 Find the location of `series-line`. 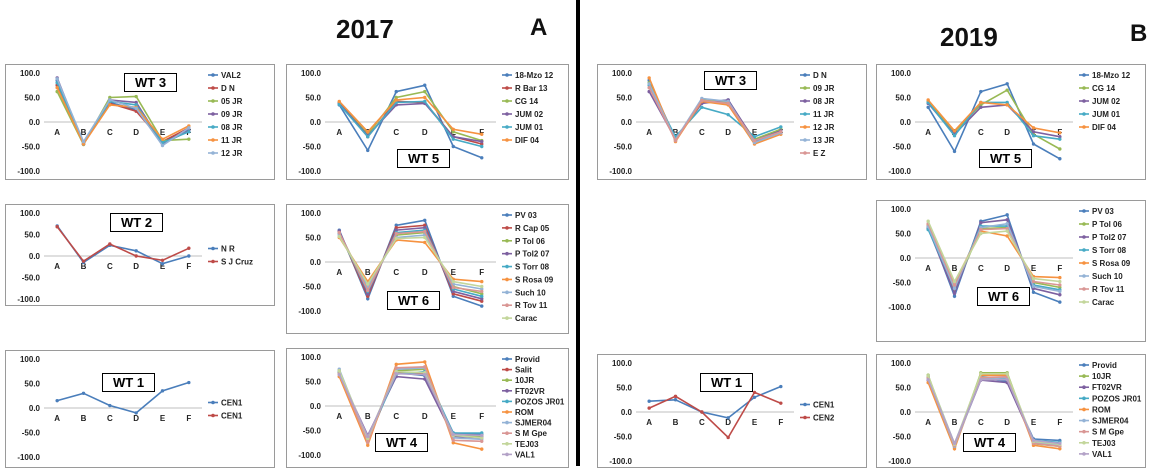

series-line is located at coordinates (410, 405).